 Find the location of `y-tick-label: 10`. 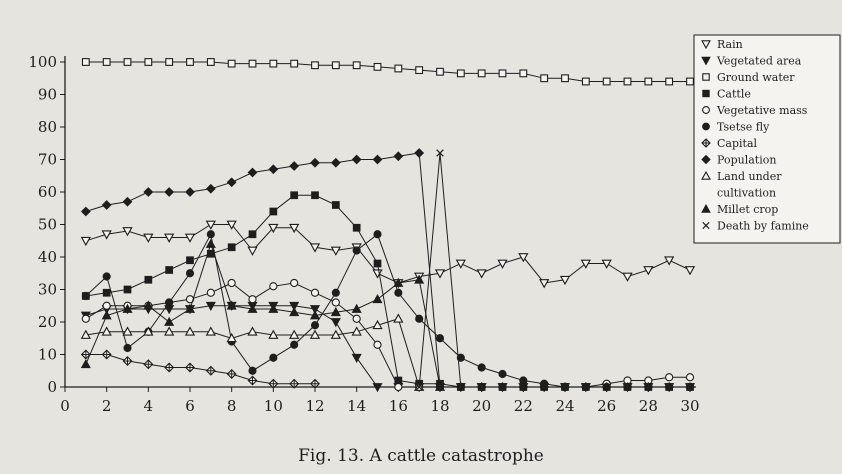

y-tick-label: 10 is located at coordinates (47, 355).